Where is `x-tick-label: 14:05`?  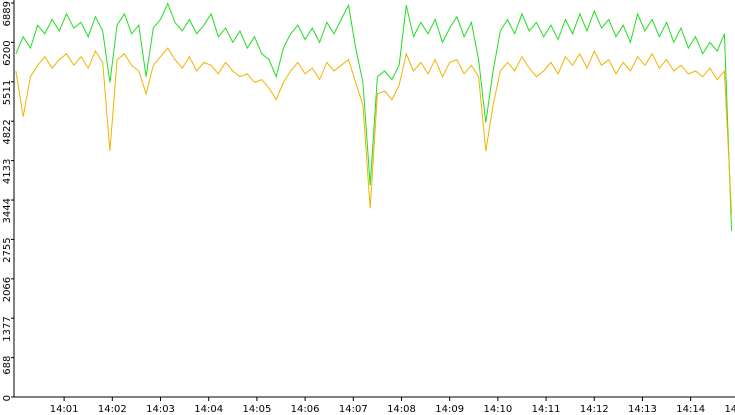
x-tick-label: 14:05 is located at coordinates (256, 409).